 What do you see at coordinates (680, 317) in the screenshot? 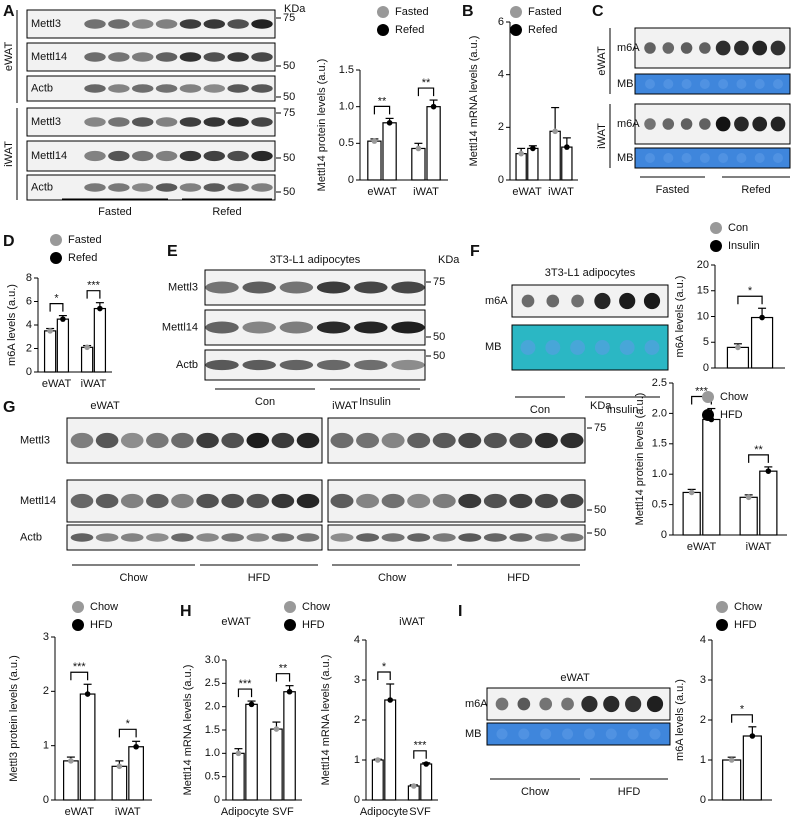
I see `y-axis-label: m6A levels (a.u.)` at bounding box center [680, 317].